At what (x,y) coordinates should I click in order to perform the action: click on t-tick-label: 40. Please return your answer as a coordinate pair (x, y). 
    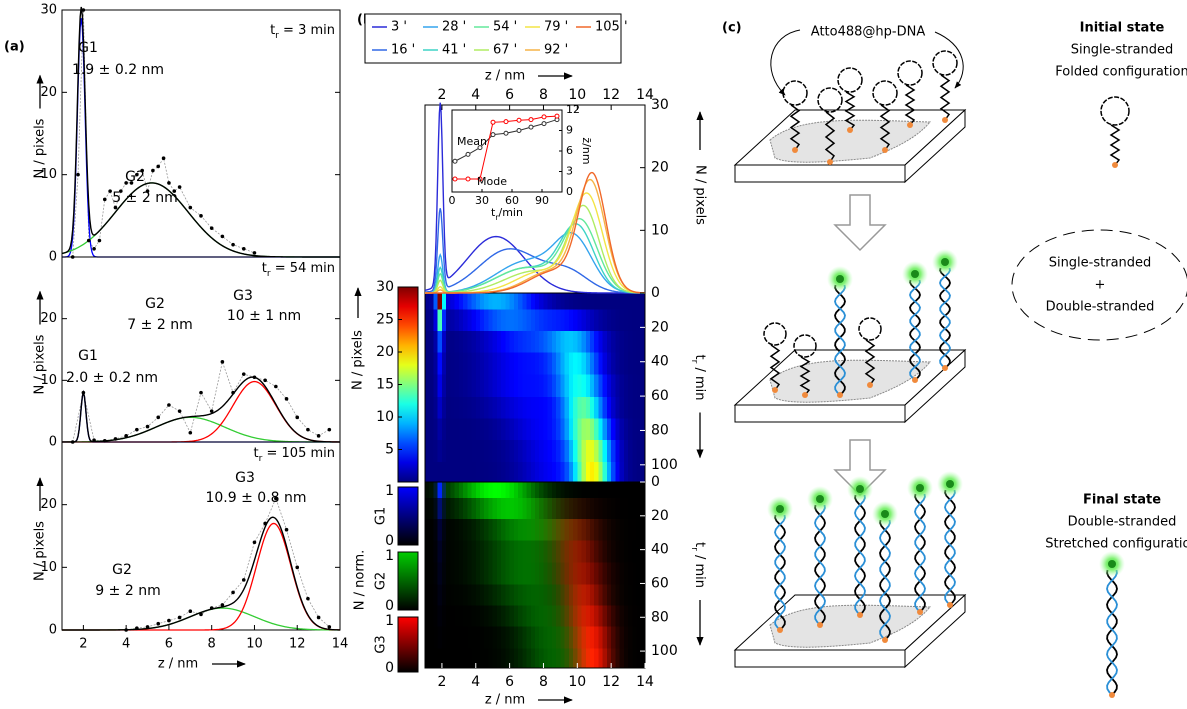
    Looking at the image, I should click on (660, 550).